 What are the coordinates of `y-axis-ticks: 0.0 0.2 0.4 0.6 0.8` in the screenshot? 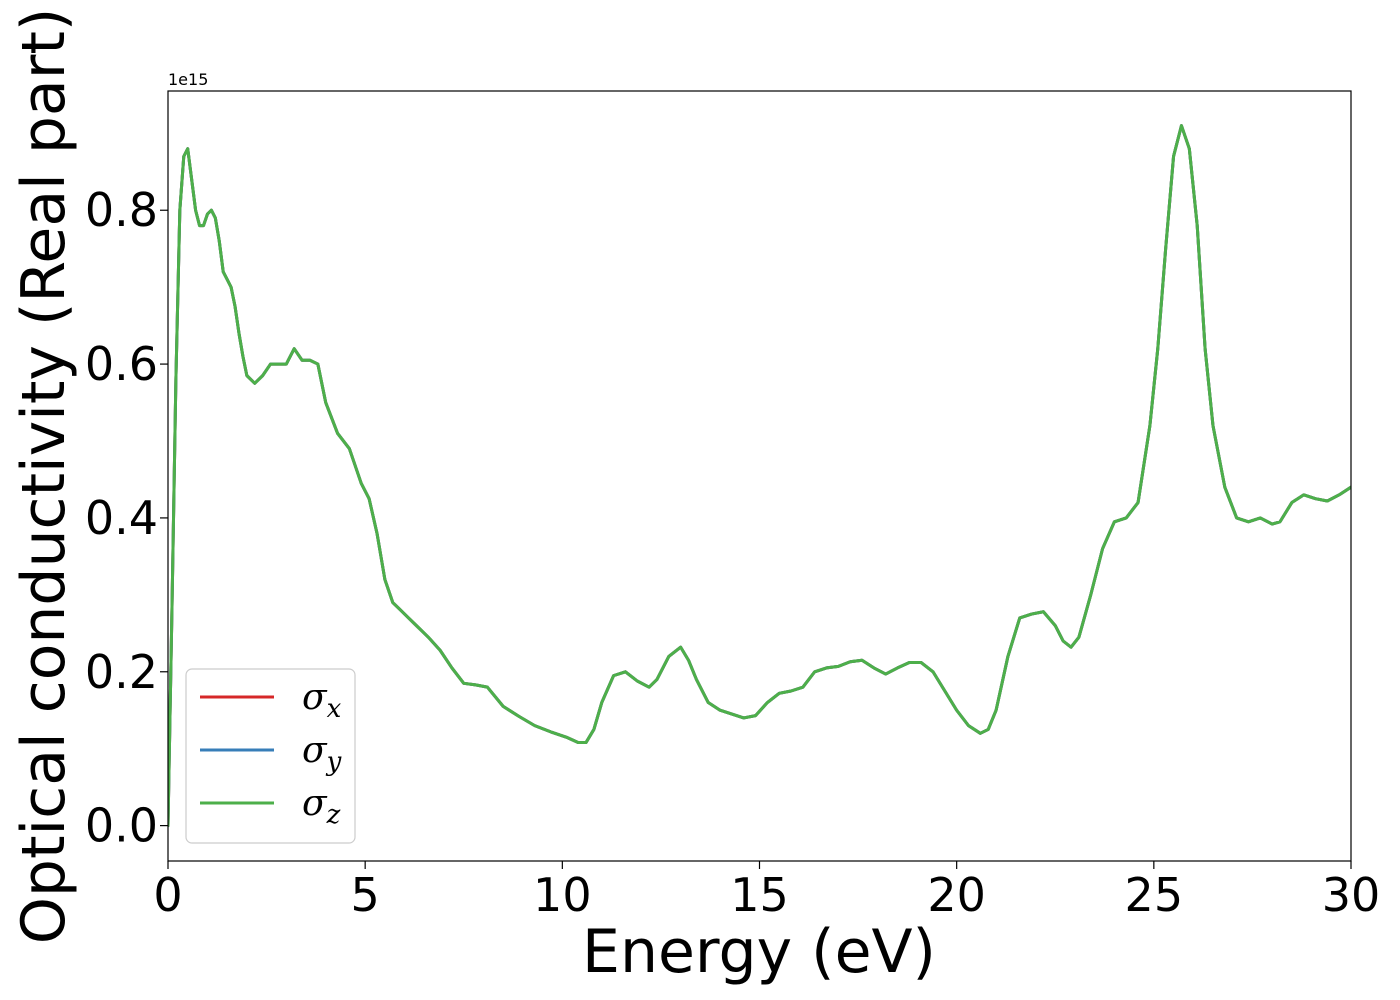 It's located at (126, 518).